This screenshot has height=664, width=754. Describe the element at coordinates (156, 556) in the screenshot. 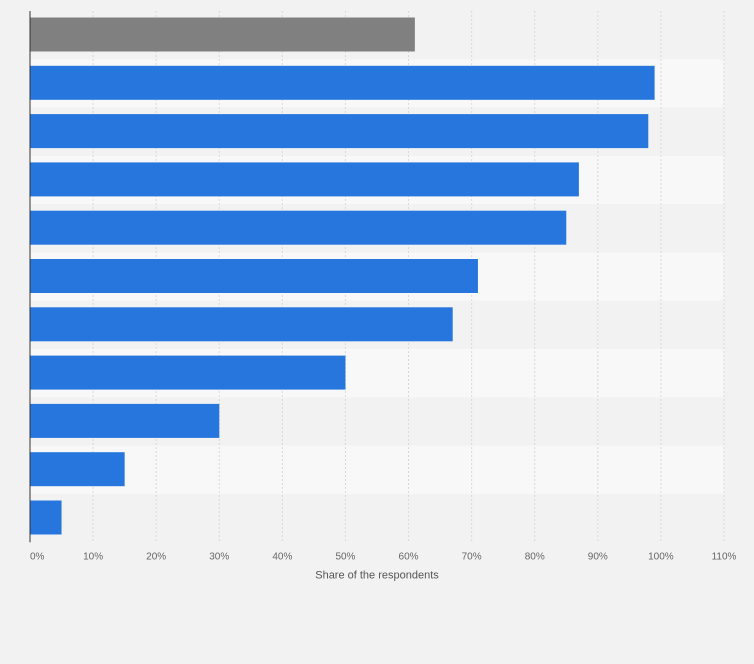

I see `x-tick-label: 20%` at that location.